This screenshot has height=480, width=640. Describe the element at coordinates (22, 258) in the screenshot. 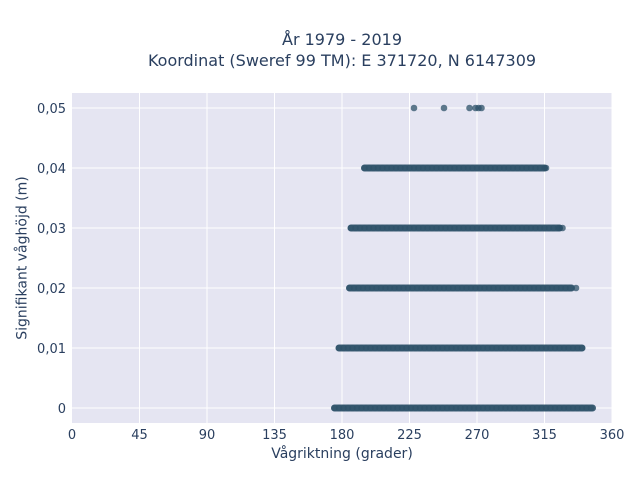

I see `y-axis-label: Signifikant våghöjd (m)` at that location.